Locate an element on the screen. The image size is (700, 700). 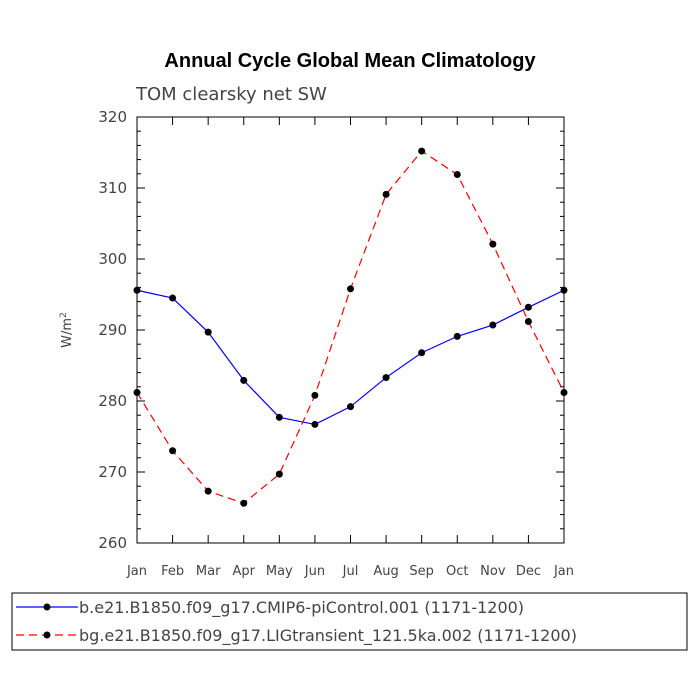
y-tick-label: 270 is located at coordinates (112, 472).